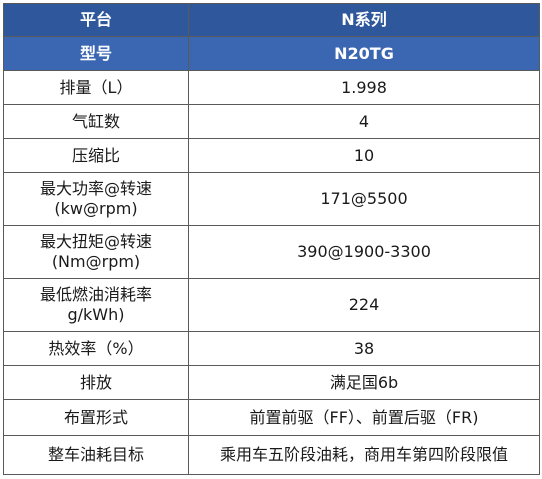 Image resolution: width=542 pixels, height=479 pixels. Describe the element at coordinates (96, 155) in the screenshot. I see `compression-ratio-label: 压缩比` at that location.